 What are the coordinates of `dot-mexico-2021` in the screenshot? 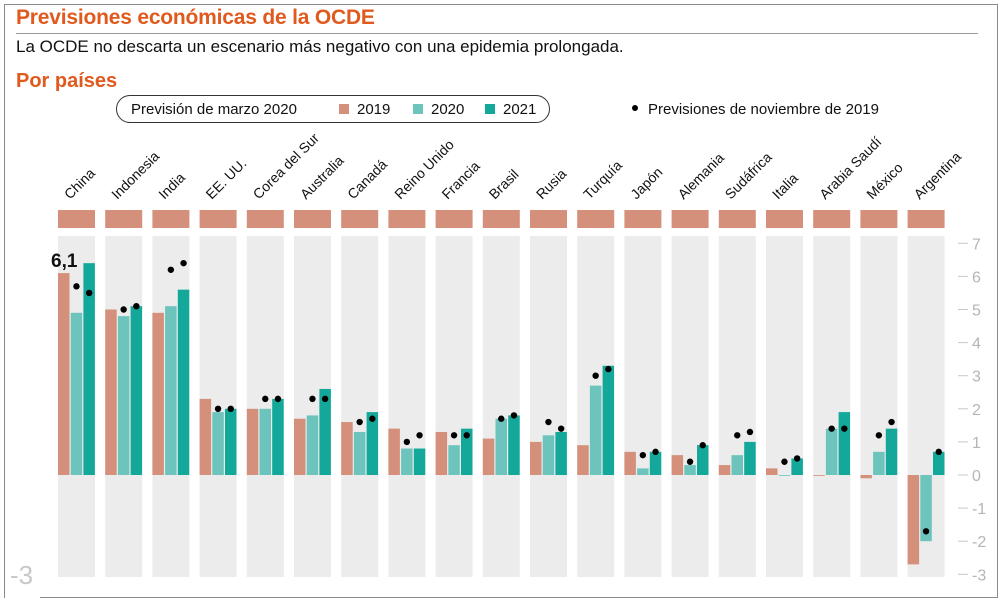 It's located at (891, 422).